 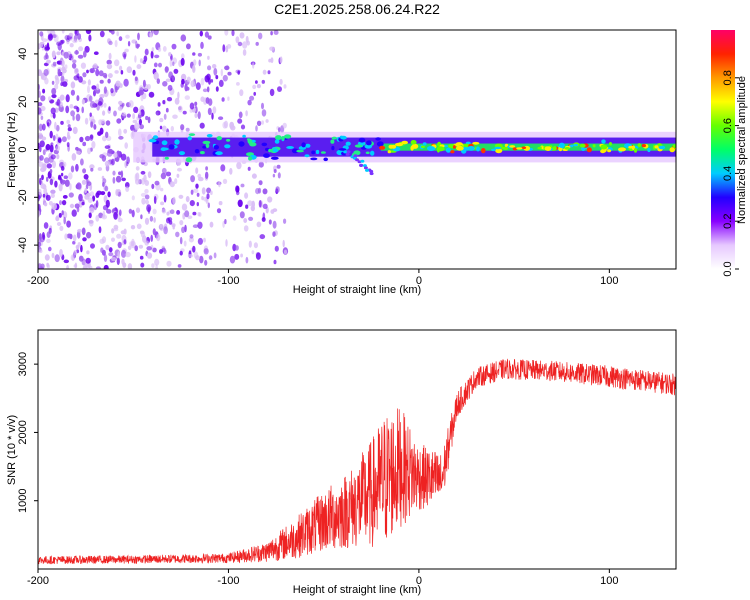 I want to click on spectrogram-tail, so click(x=361, y=165).